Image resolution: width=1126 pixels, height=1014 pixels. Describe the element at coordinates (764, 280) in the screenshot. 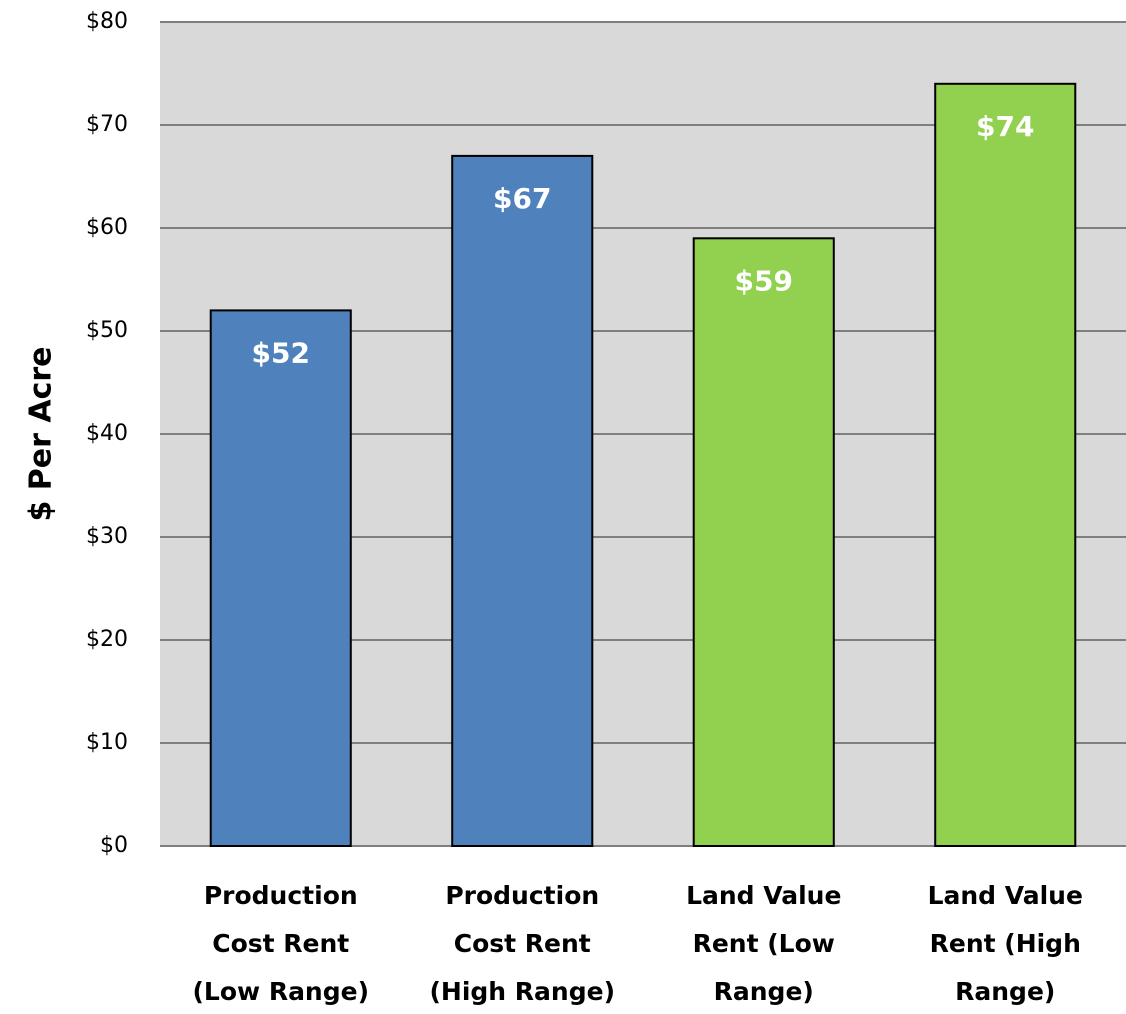

I see `data-label: $59` at that location.